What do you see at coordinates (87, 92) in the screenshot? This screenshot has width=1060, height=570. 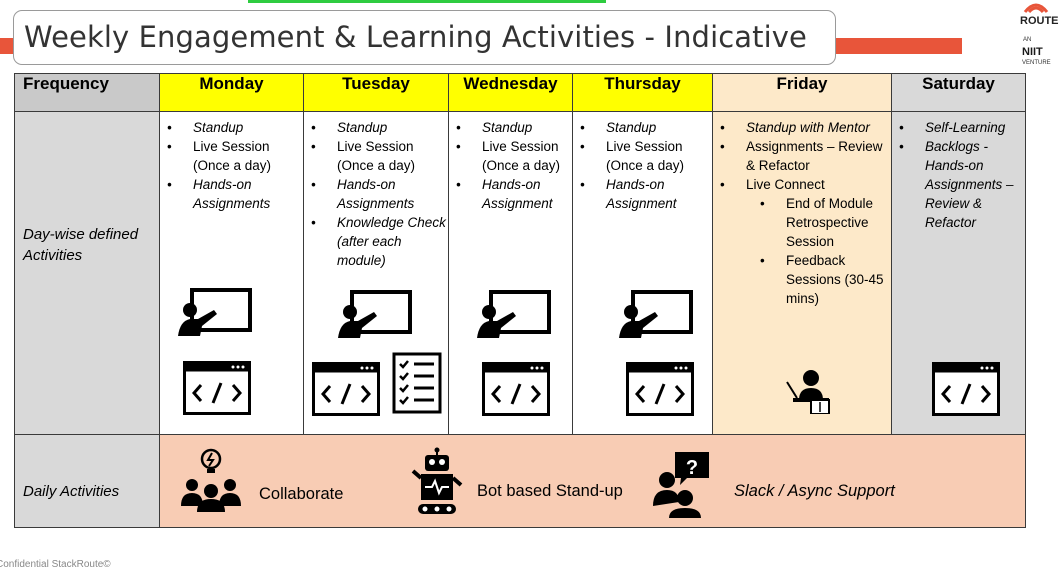 I see `header-frequency: Frequency` at bounding box center [87, 92].